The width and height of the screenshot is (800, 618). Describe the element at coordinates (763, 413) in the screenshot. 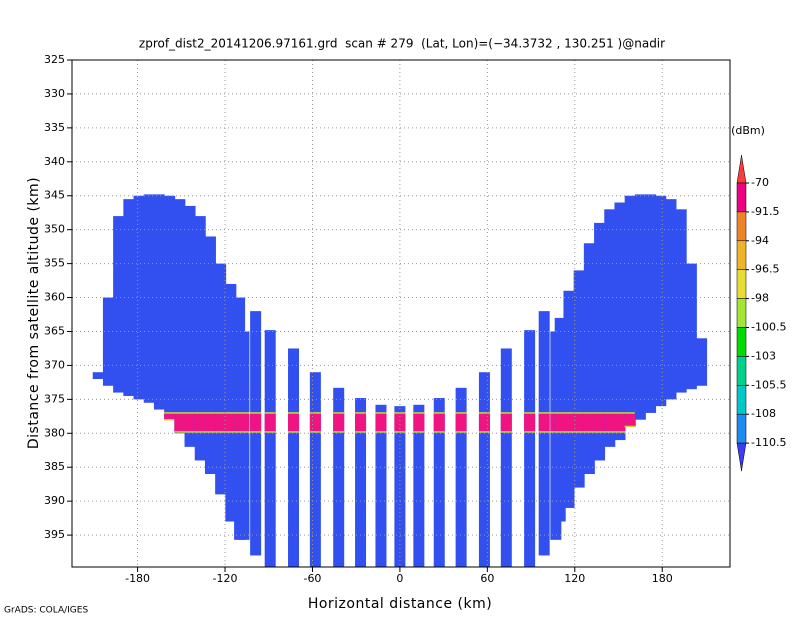

I see `colorbar-label: -108` at that location.